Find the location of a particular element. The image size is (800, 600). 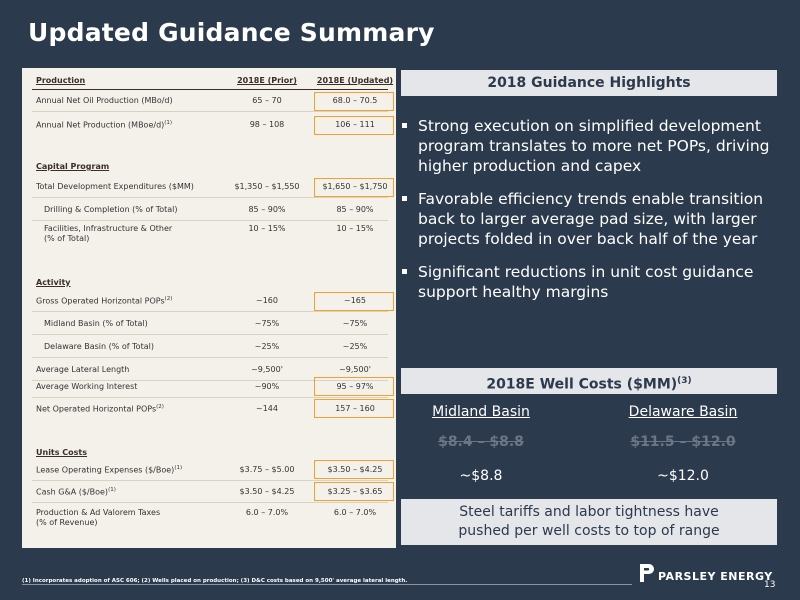

midland-basin-label: Midland Basin is located at coordinates (481, 412).